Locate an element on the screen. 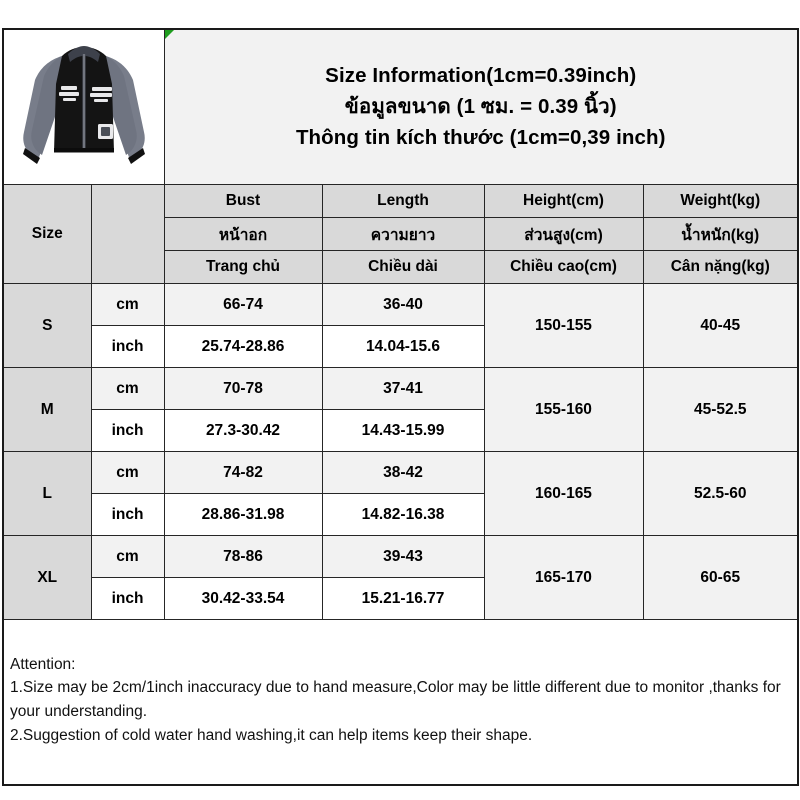 The height and width of the screenshot is (800, 800). size-label-m: M is located at coordinates (47, 409).